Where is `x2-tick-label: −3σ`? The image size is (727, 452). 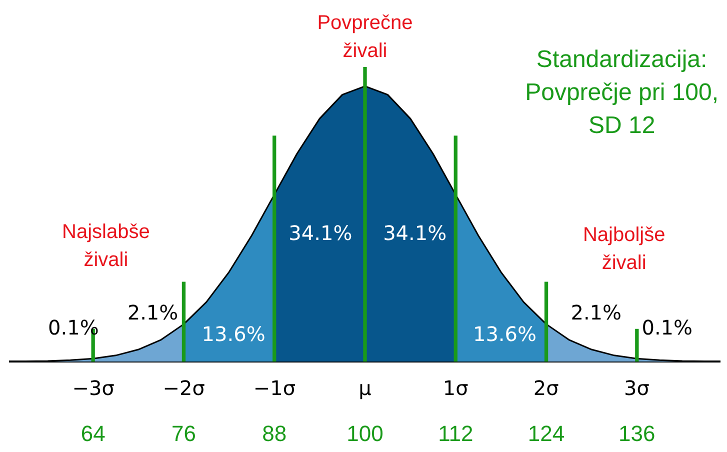
x2-tick-label: −3σ is located at coordinates (93, 388).